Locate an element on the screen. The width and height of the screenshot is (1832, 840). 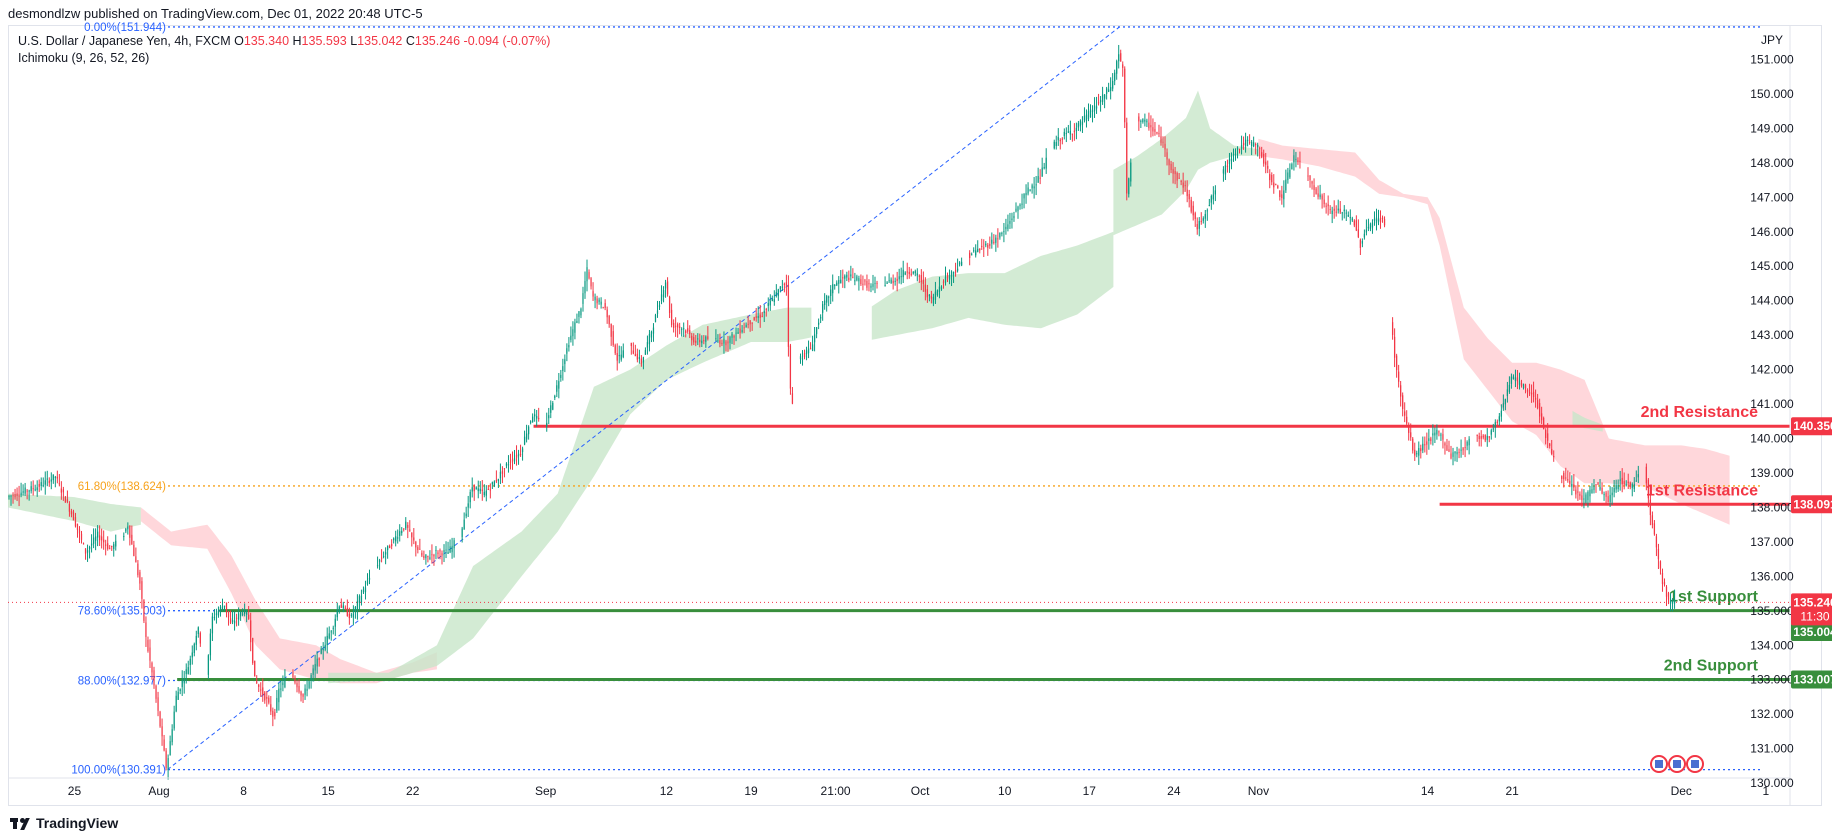
price-tick-label: 150.000 is located at coordinates (1772, 94).